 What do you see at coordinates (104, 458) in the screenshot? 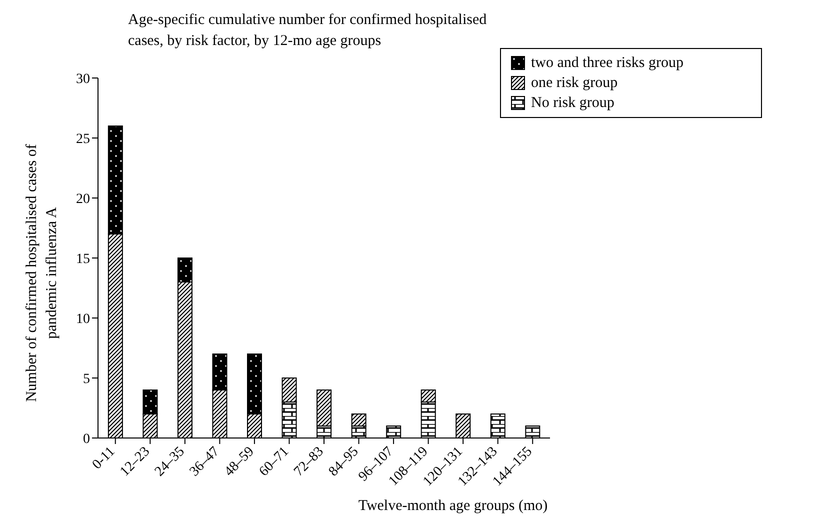
I see `x-tick-label: 0-11` at bounding box center [104, 458].